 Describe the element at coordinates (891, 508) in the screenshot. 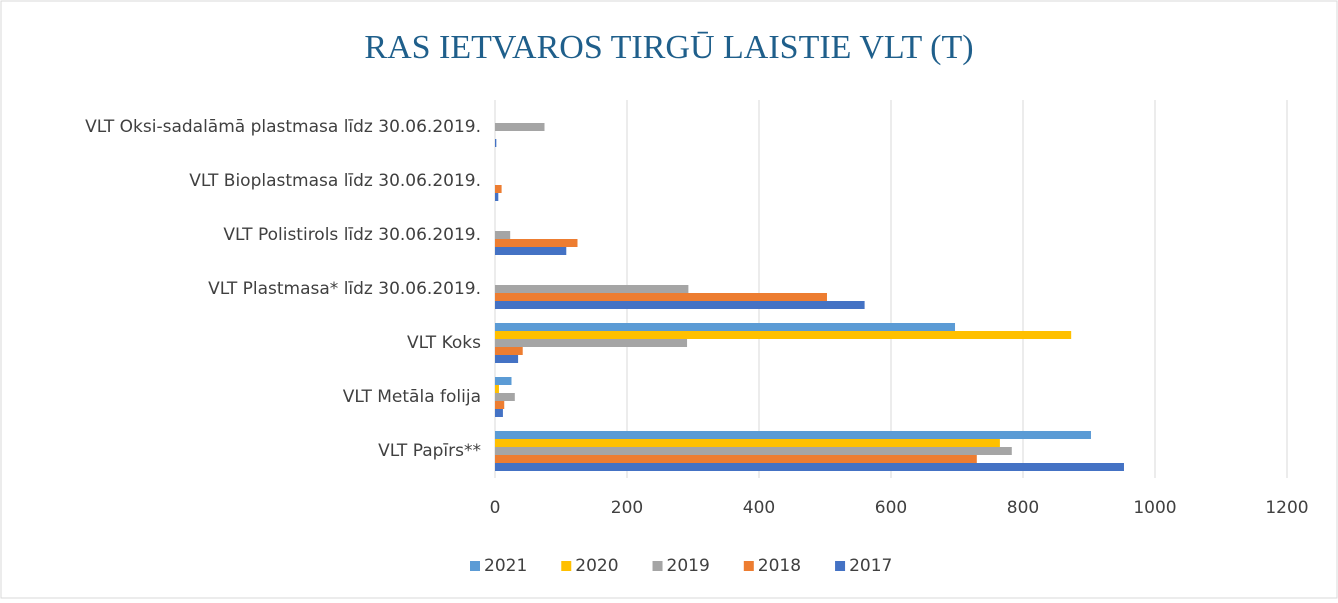

I see `x-tick-label: 600` at that location.